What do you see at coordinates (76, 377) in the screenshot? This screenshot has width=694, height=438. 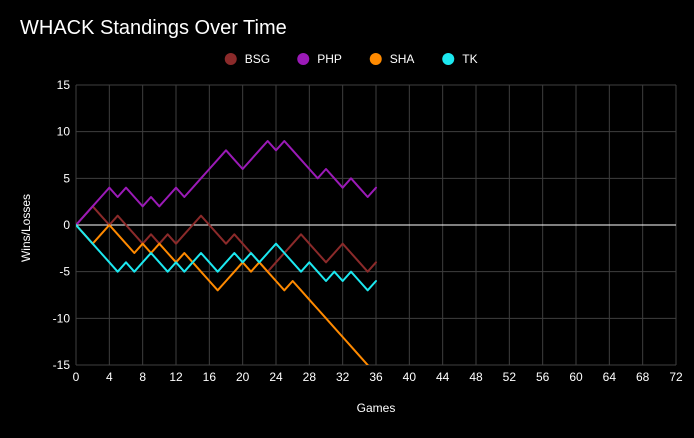 I see `x-tick-label: 0` at bounding box center [76, 377].